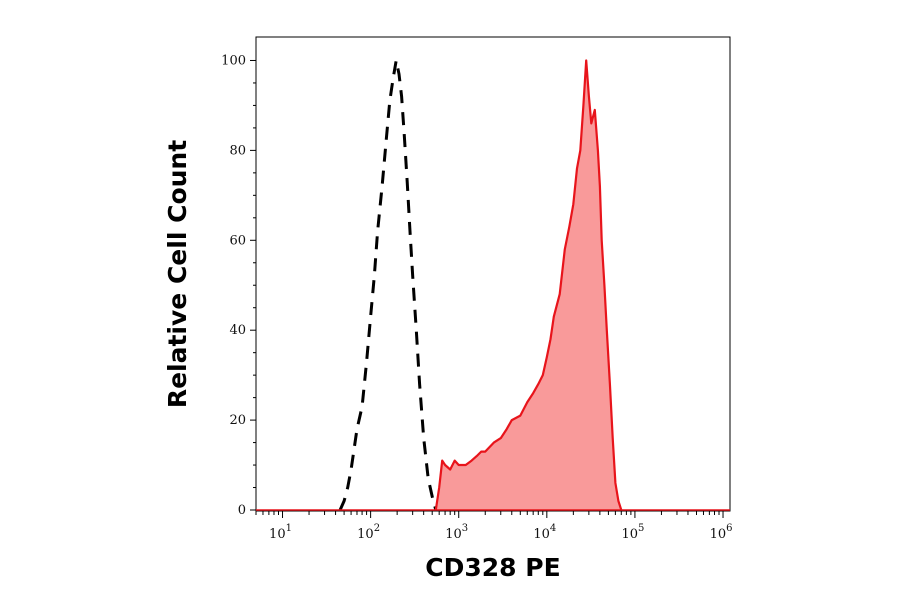 The image size is (900, 594). I want to click on series-0-line, so click(388, 285).